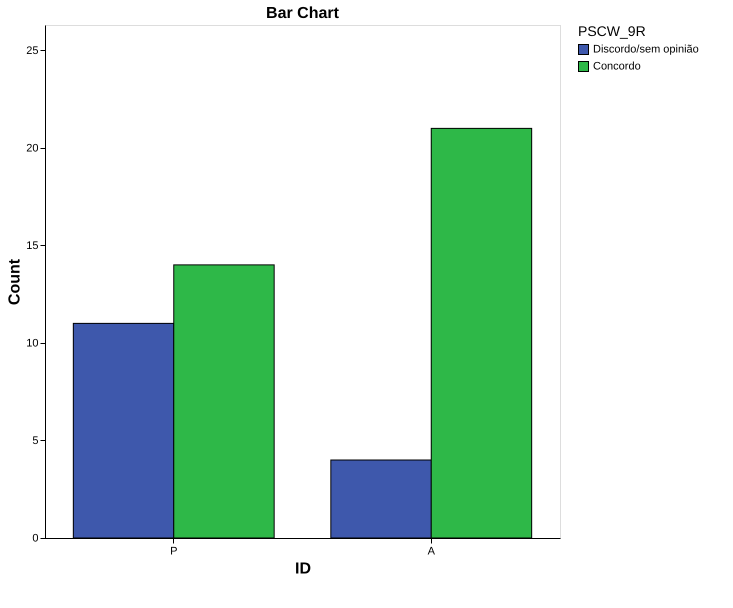  I want to click on y-tick-label: 10, so click(32, 343).